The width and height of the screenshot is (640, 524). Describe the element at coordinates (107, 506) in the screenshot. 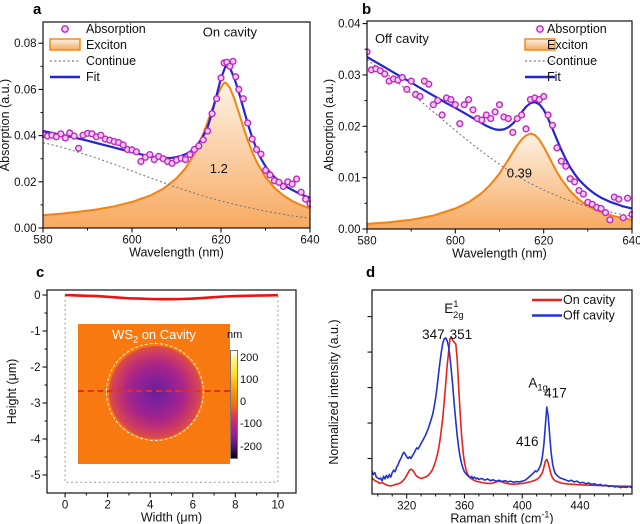

I see `svg-text: 2` at that location.